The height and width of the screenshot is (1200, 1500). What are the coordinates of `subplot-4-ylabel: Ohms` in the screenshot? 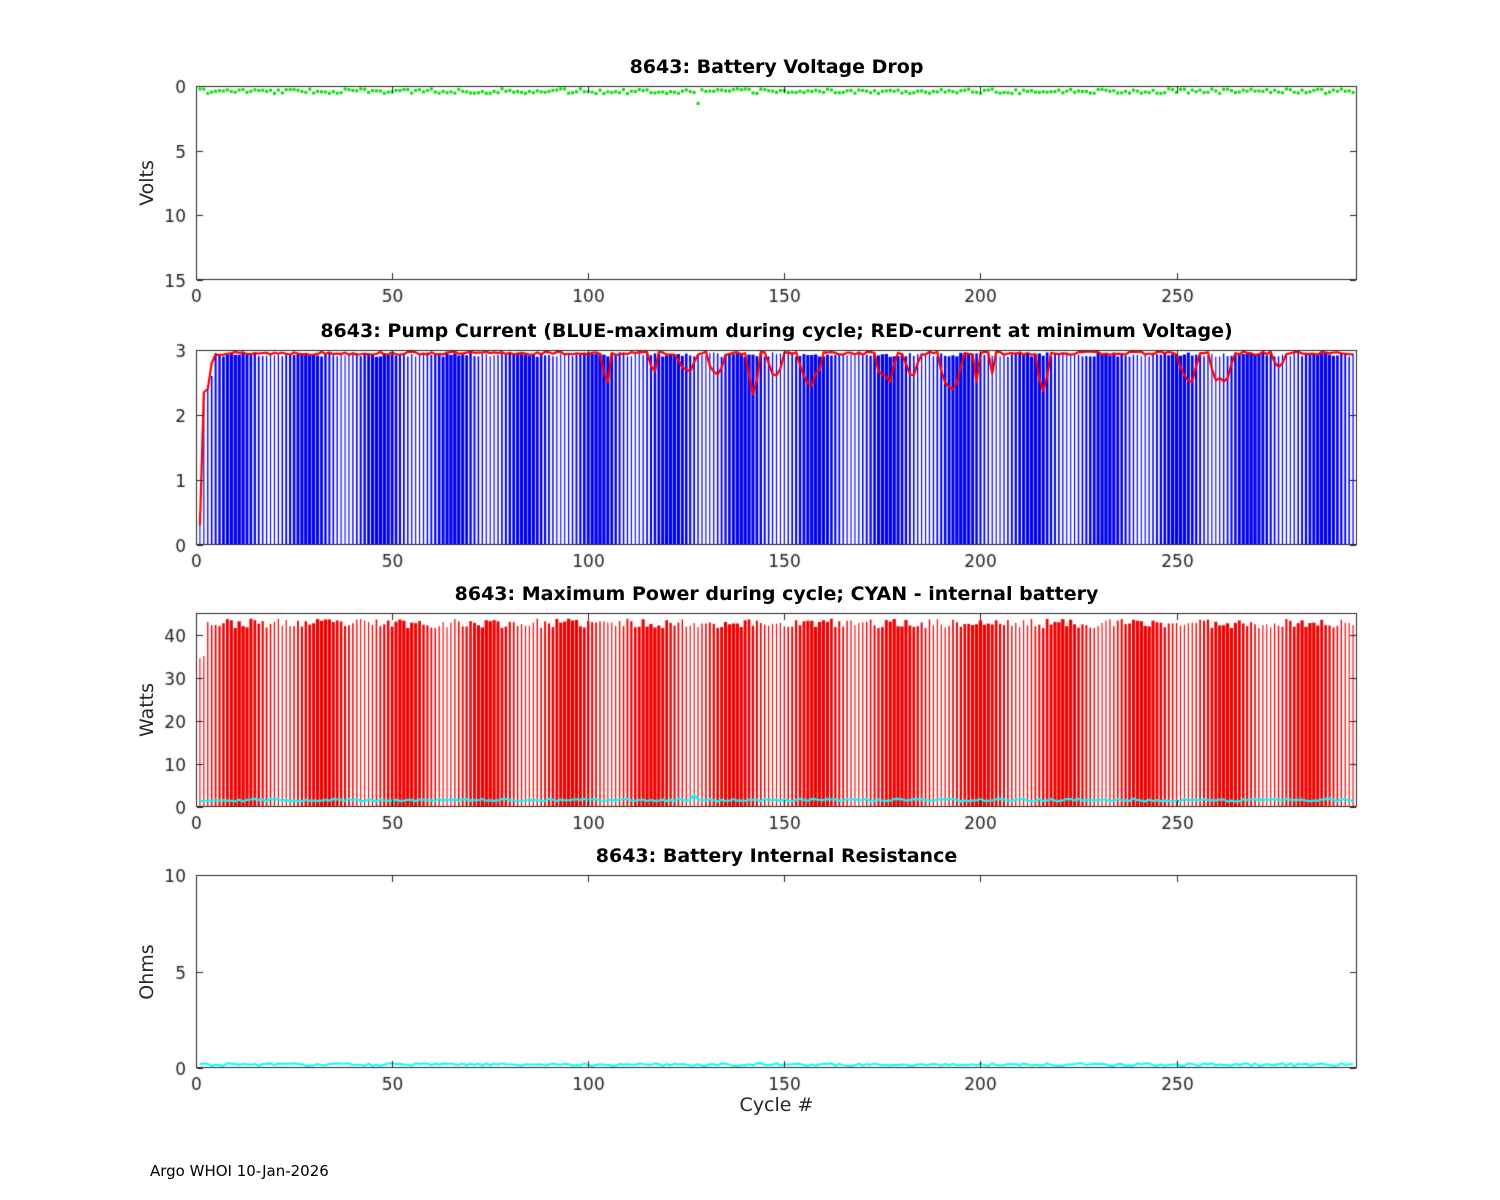 It's located at (147, 972).